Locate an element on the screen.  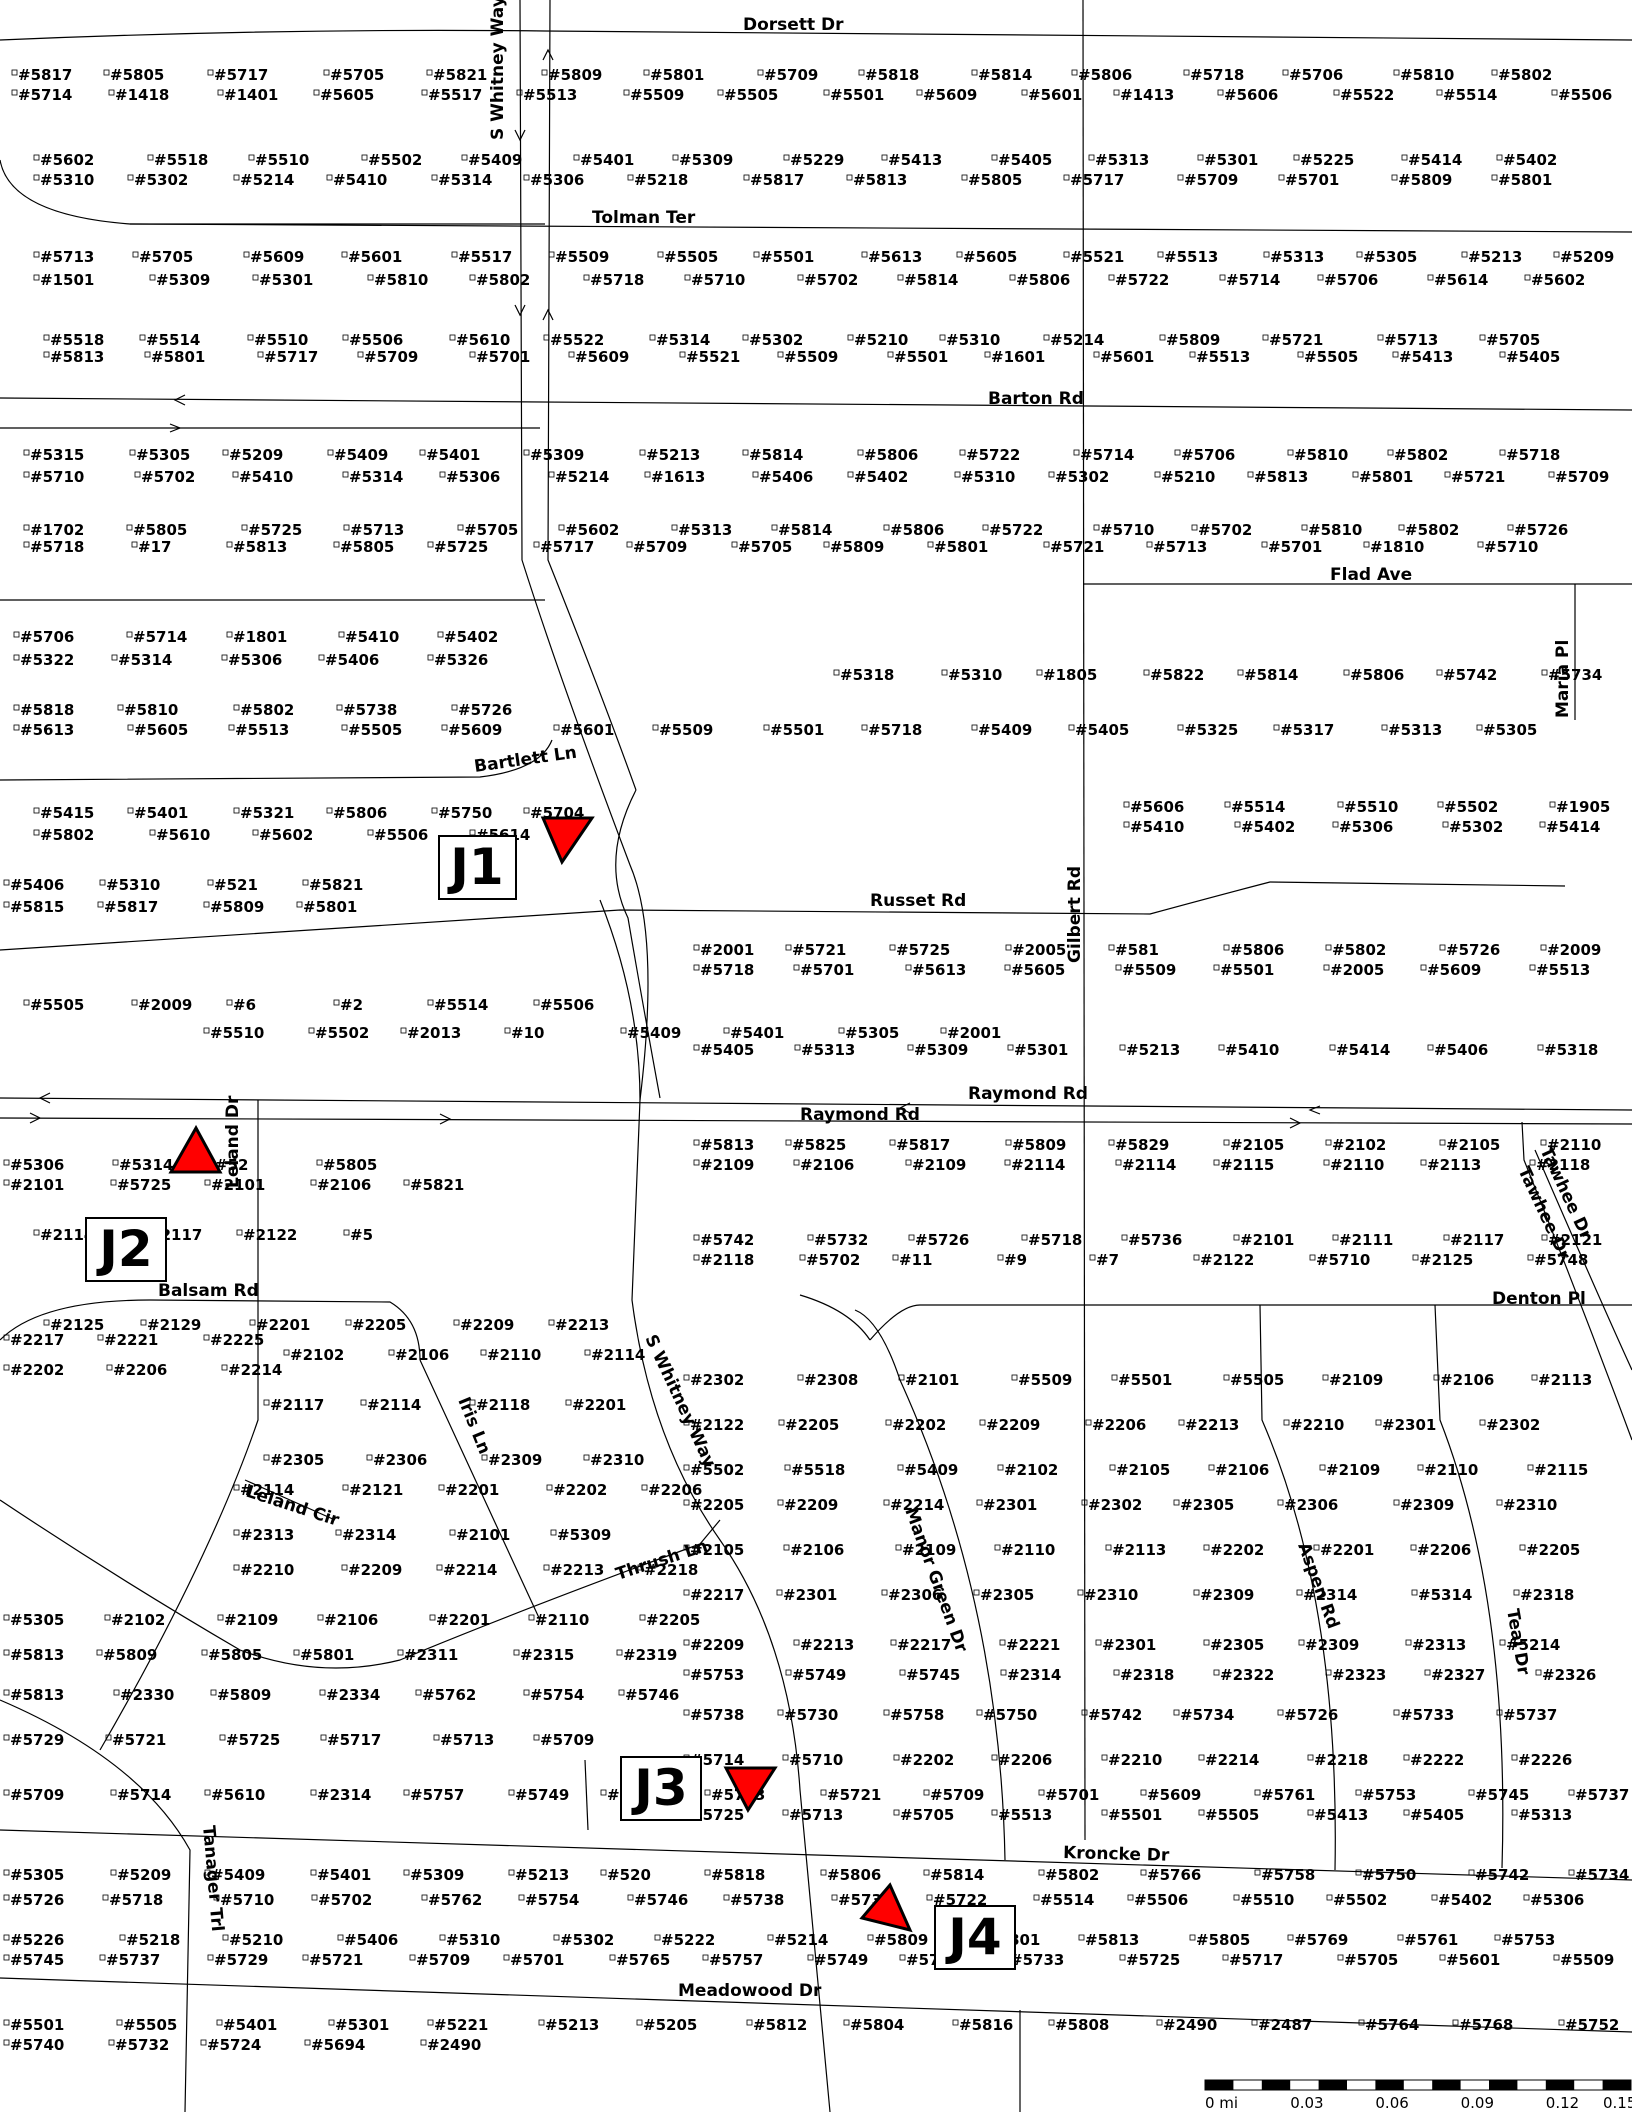
address-label: #5415 is located at coordinates (63, 813).